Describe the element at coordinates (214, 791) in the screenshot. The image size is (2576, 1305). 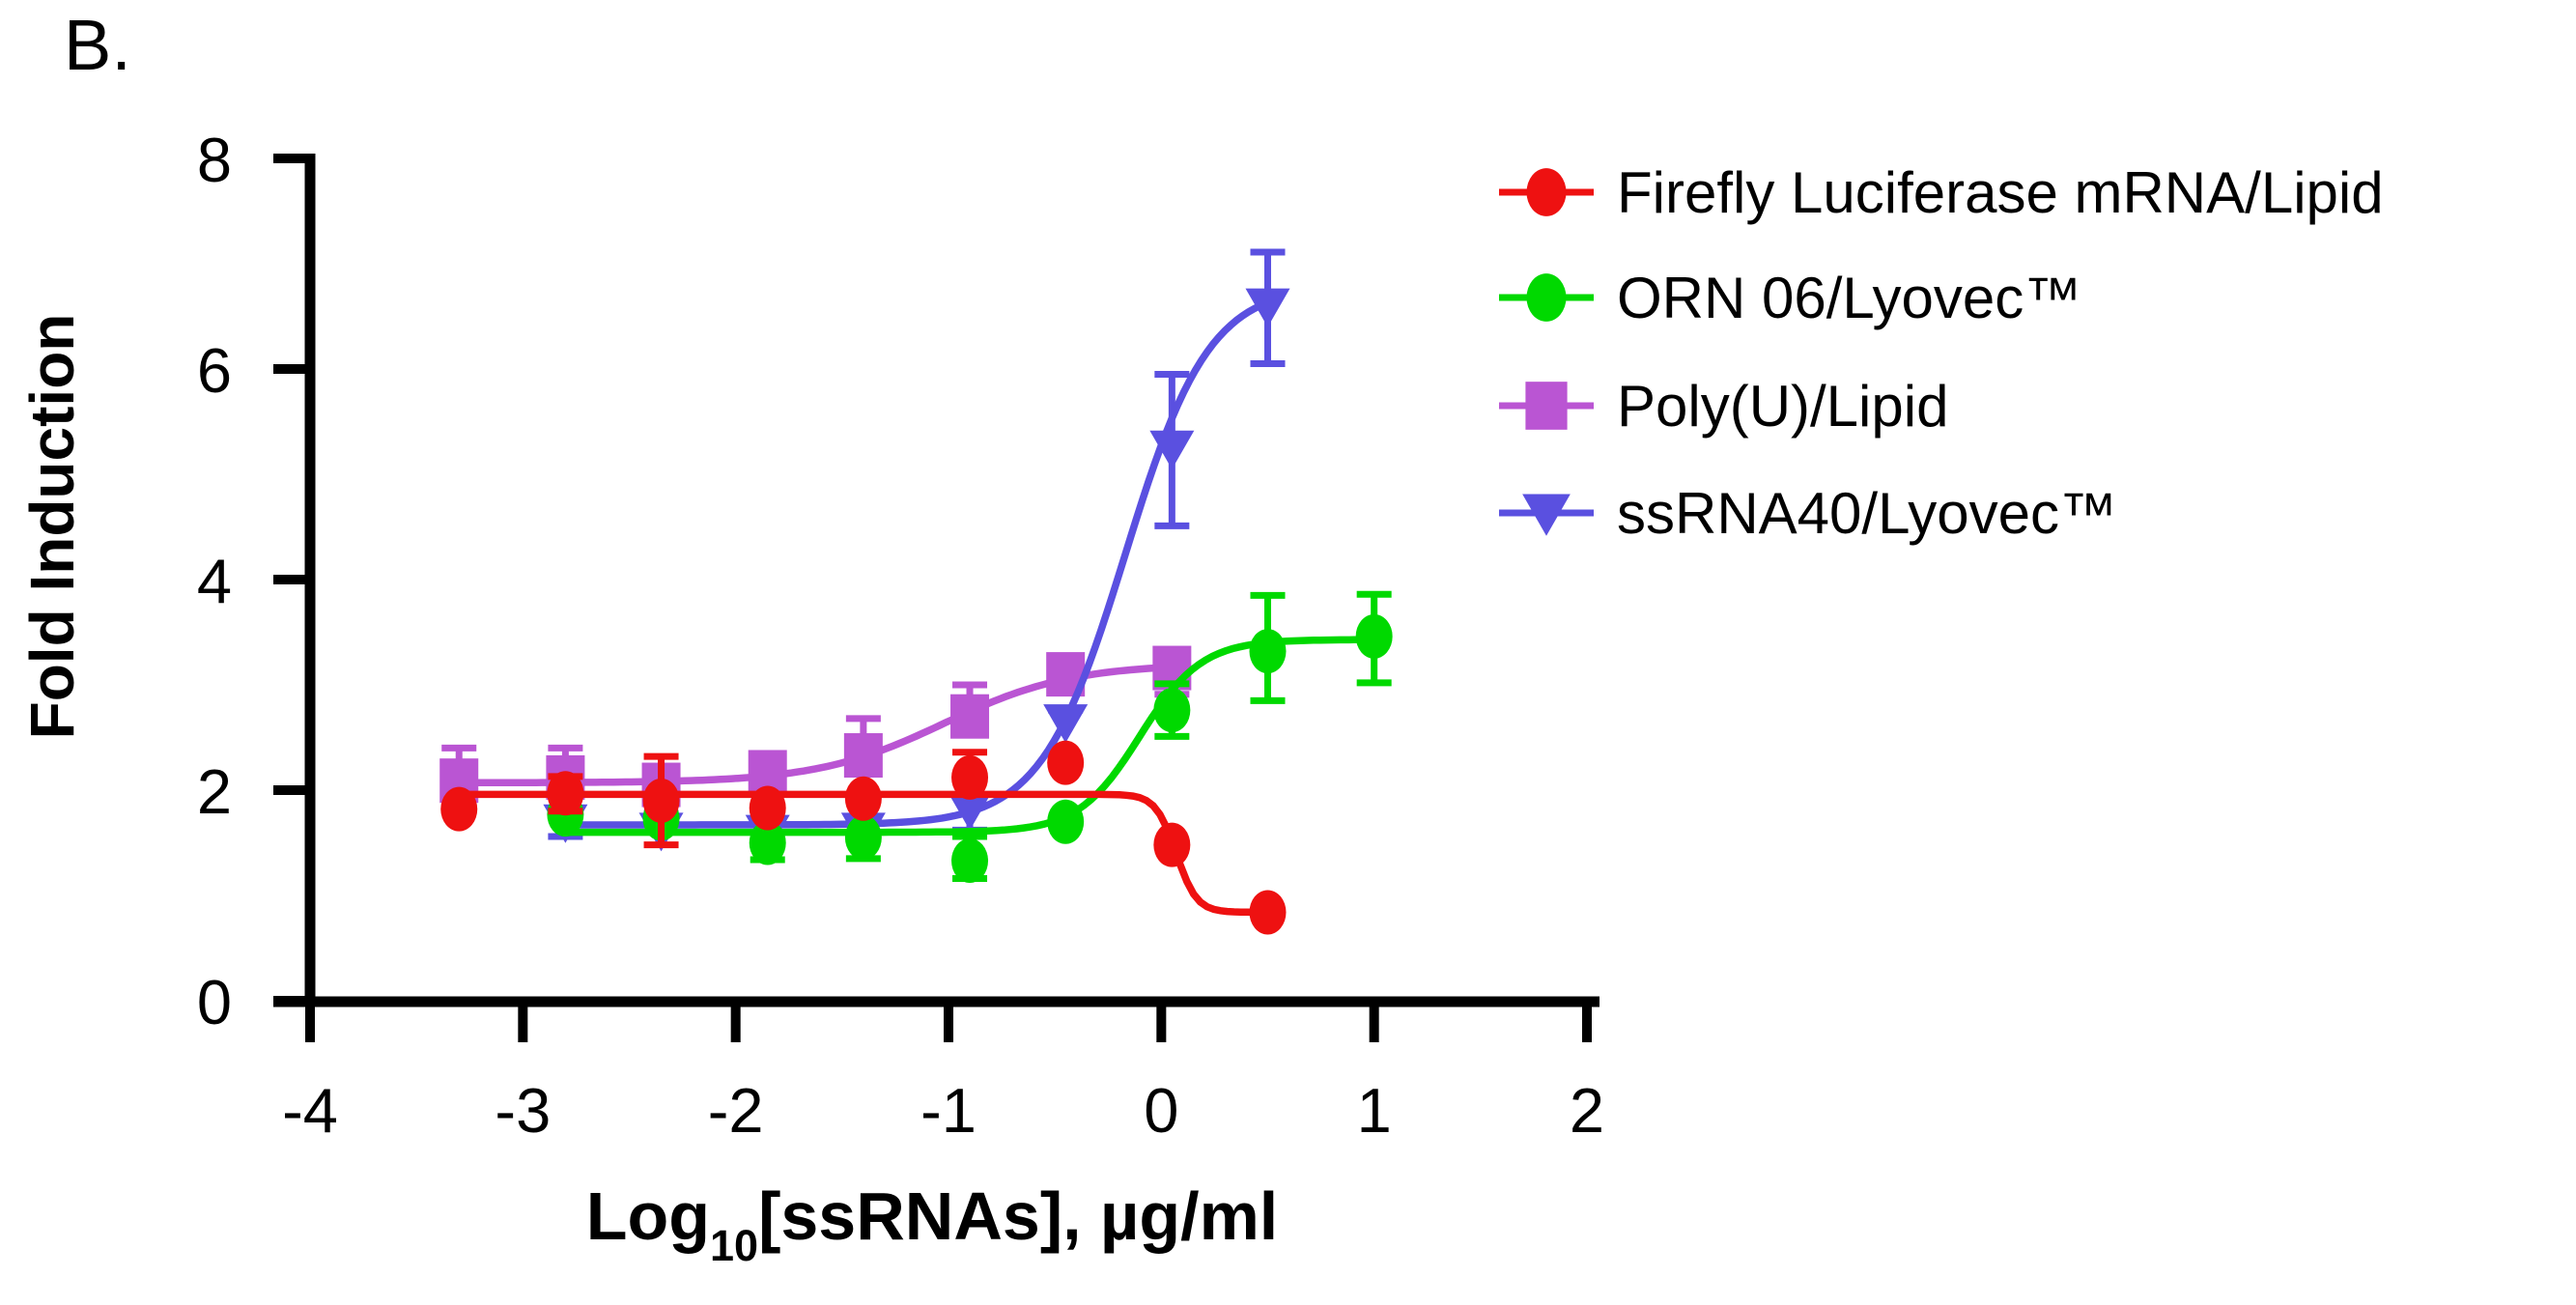
I see `y-tick-label: 2` at that location.